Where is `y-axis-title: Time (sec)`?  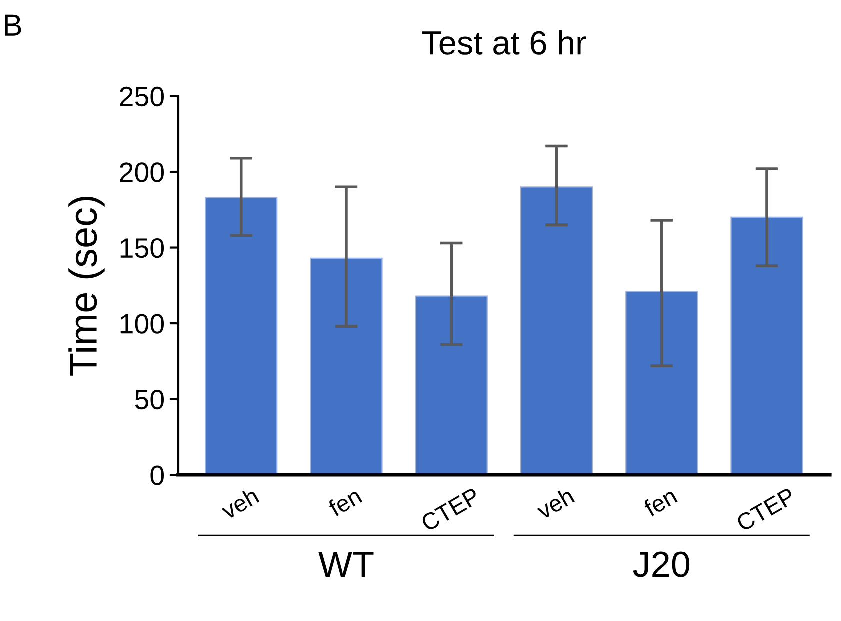
y-axis-title: Time (sec) is located at coordinates (86, 286).